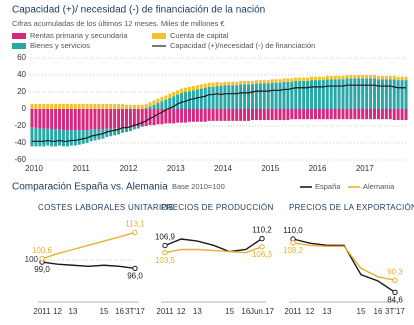  I want to click on x-tick-label: 13, so click(197, 311).